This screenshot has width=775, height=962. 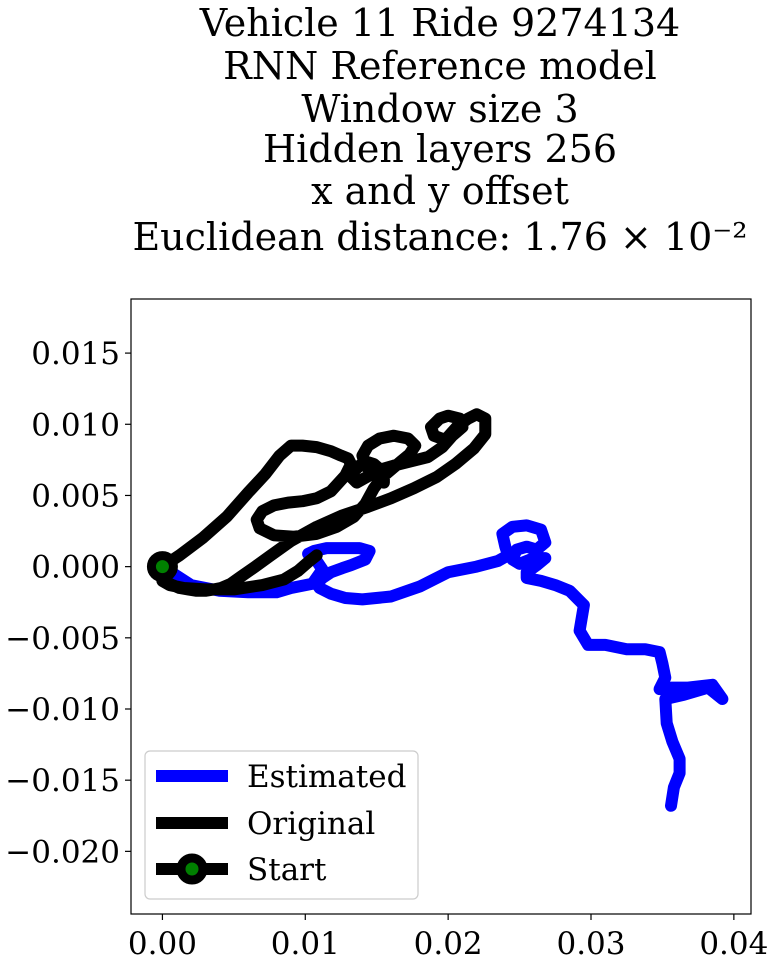 I want to click on series-line-original, so click(x=324, y=502).